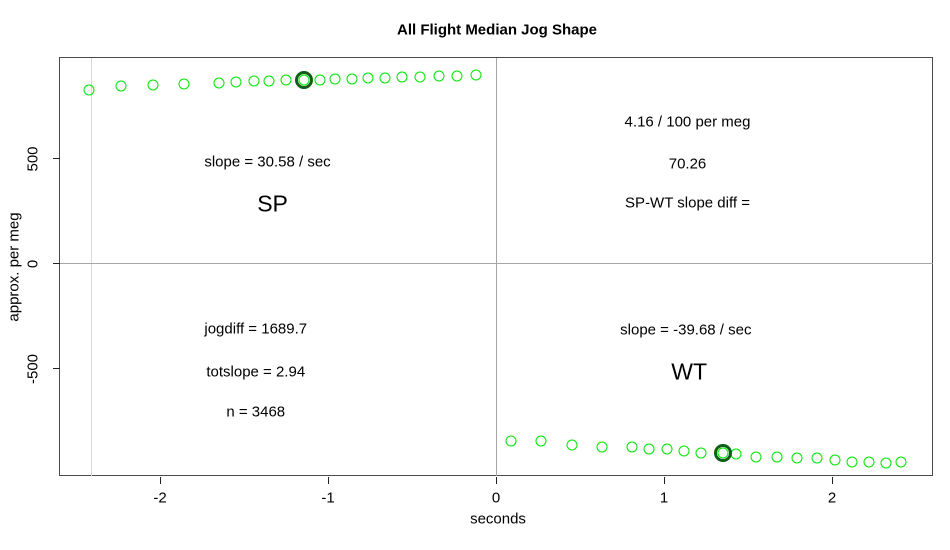 Image resolution: width=950 pixels, height=550 pixels. Describe the element at coordinates (687, 164) in the screenshot. I see `annotation-slope-diff-value: 70.26` at that location.